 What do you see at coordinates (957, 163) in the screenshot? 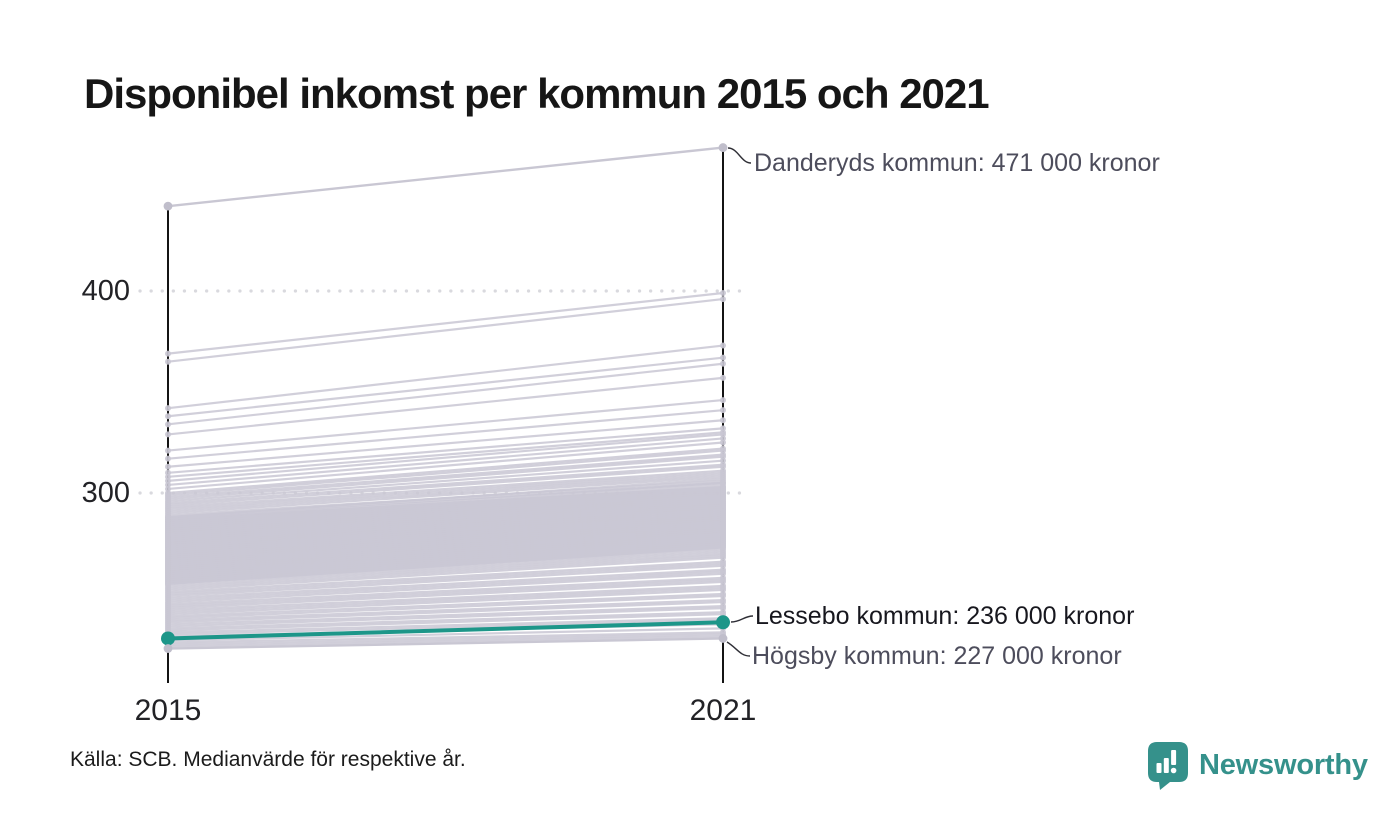
I see `annotation-danderyd: Danderyds kommun: 471 000 kronor` at bounding box center [957, 163].